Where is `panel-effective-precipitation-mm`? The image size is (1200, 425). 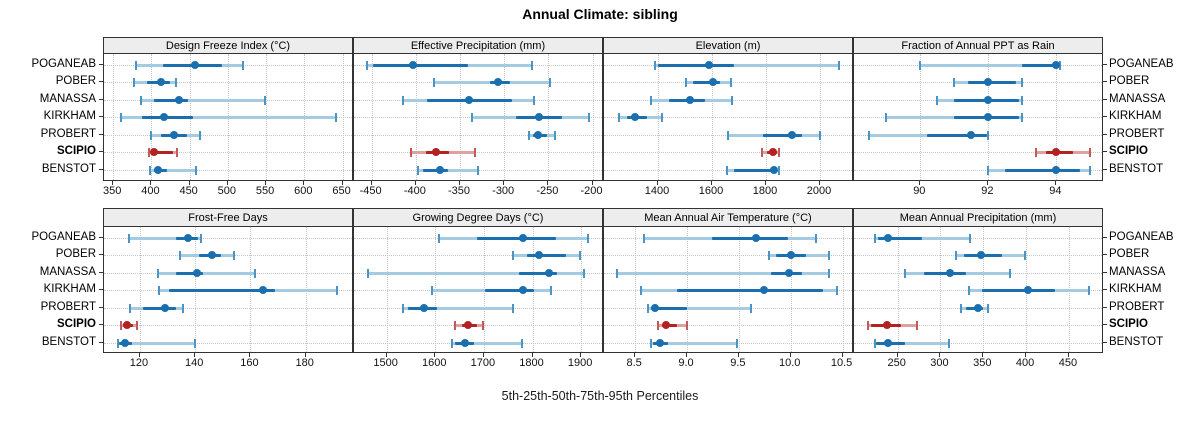 panel-effective-precipitation-mm is located at coordinates (478, 117).